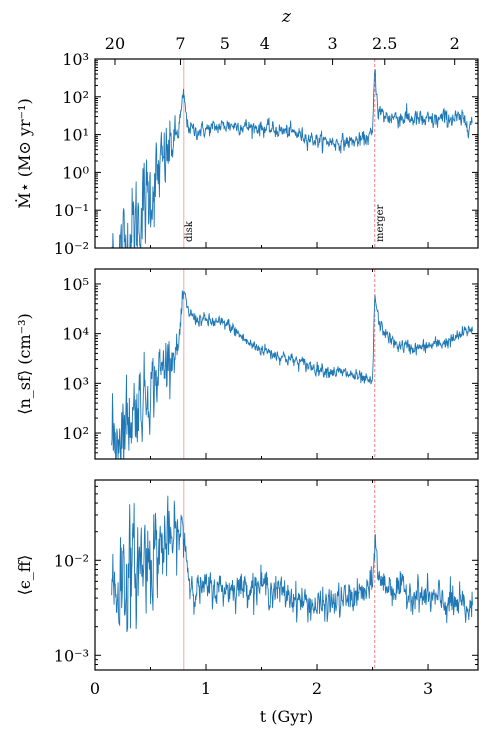 Image resolution: width=498 pixels, height=738 pixels. I want to click on top-z-tick-label: 5, so click(225, 43).